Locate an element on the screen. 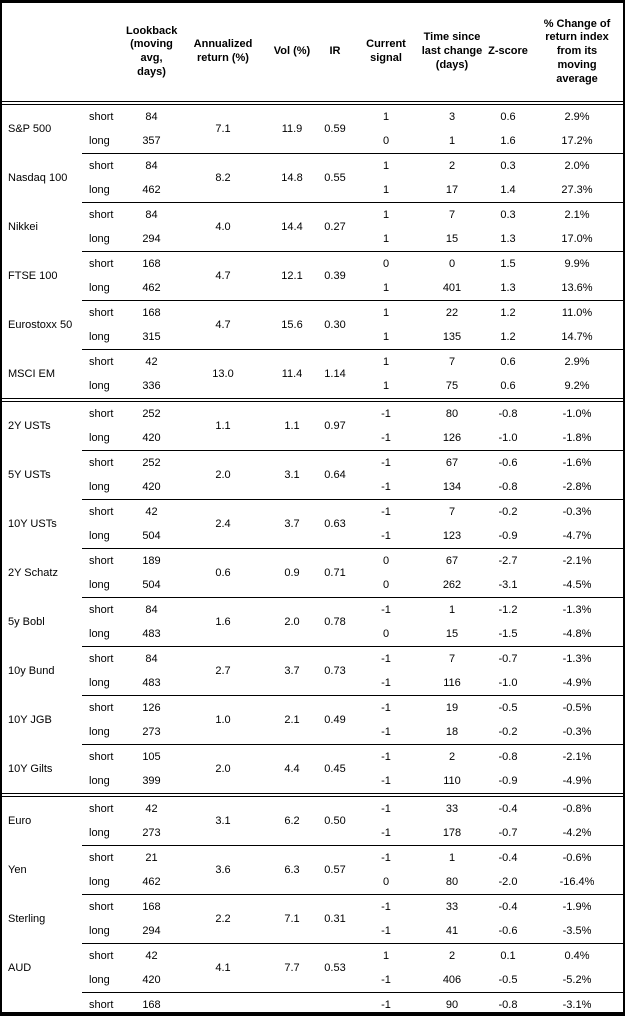 The width and height of the screenshot is (625, 1016). table-row-short: Sterling short 168 2.2 7.1 0.31 -1 33 -0.4 -1.9% is located at coordinates (312, 919).